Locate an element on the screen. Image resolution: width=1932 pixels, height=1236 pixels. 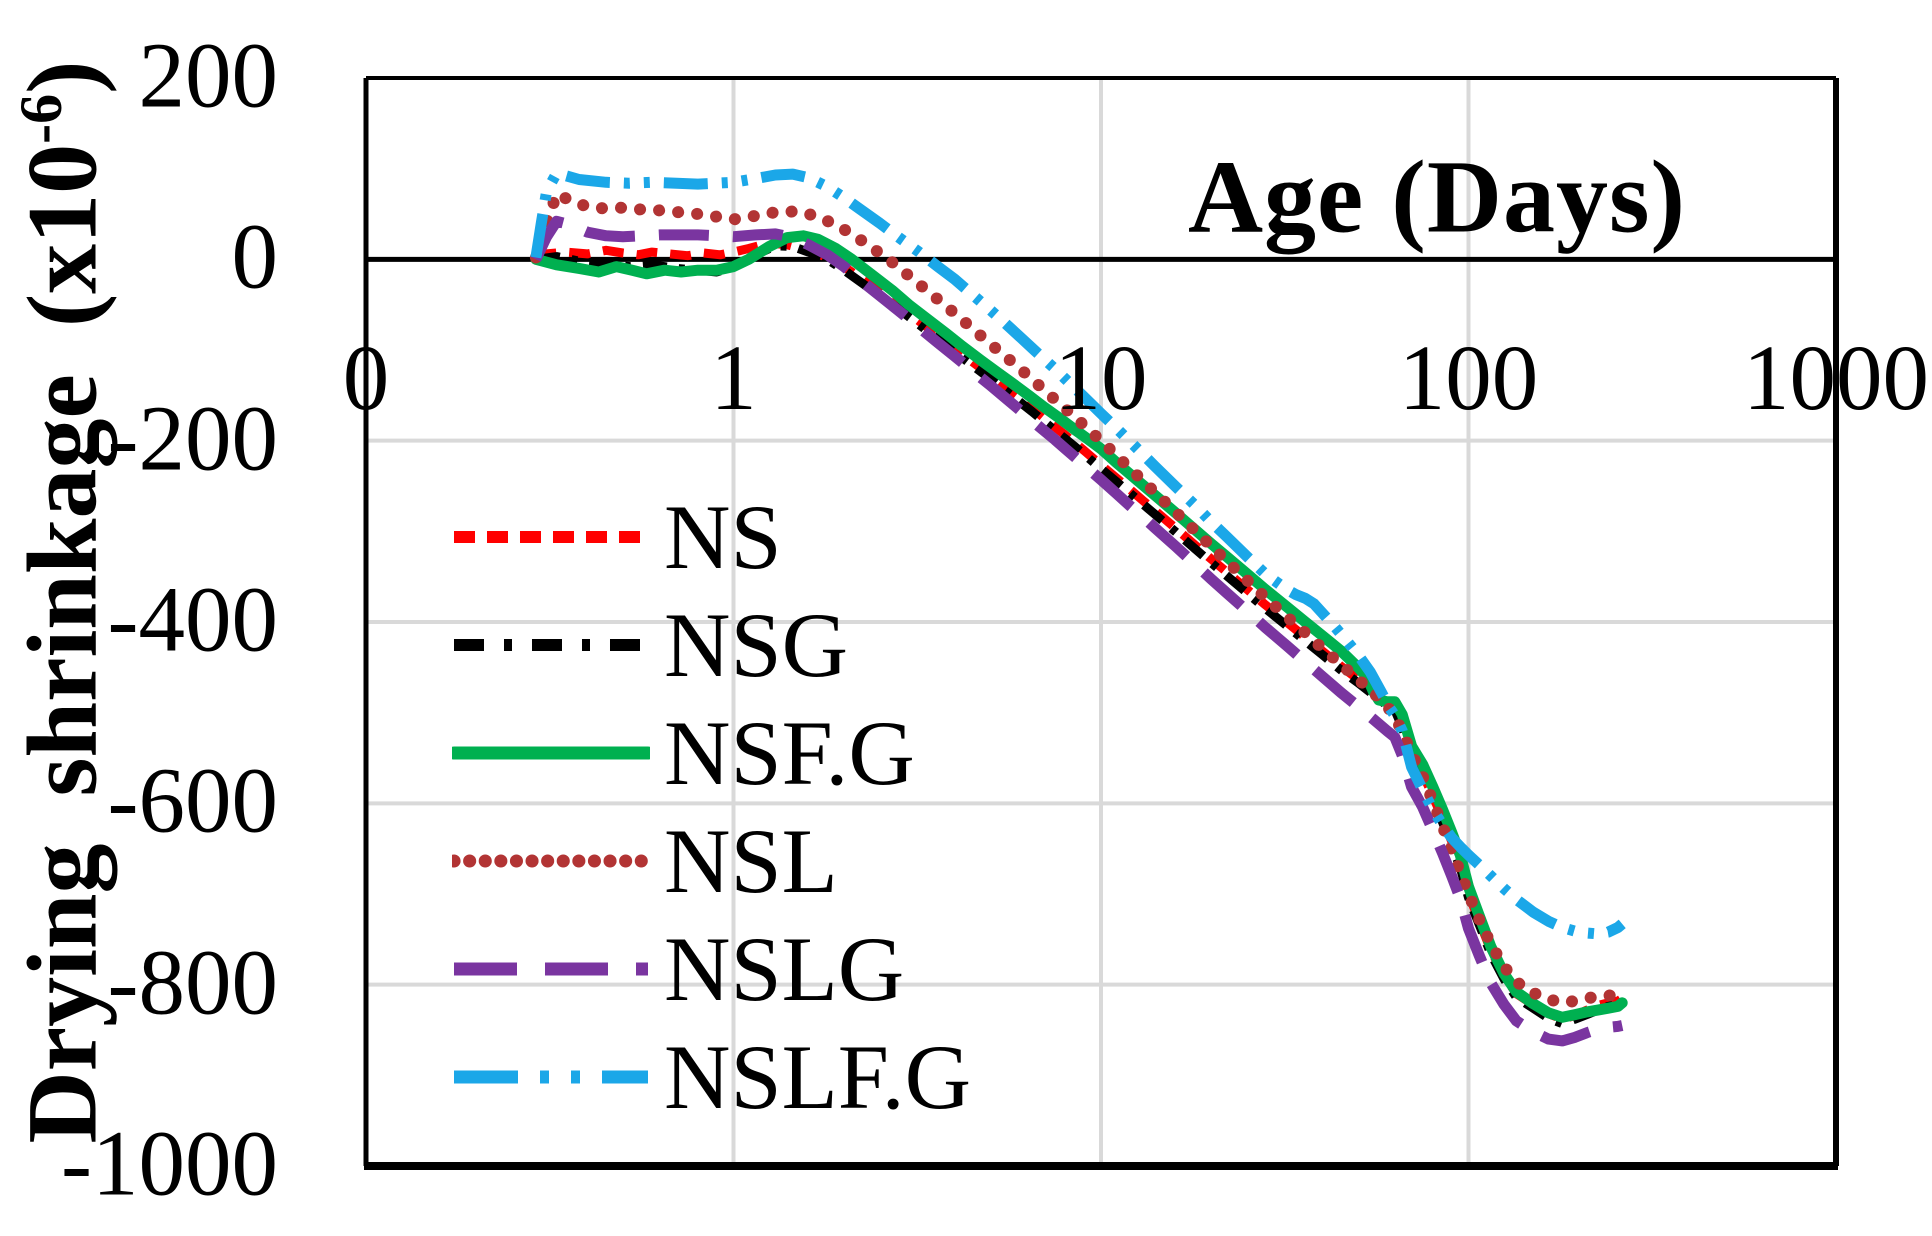
legend-label: NSLF.G is located at coordinates (818, 1077).